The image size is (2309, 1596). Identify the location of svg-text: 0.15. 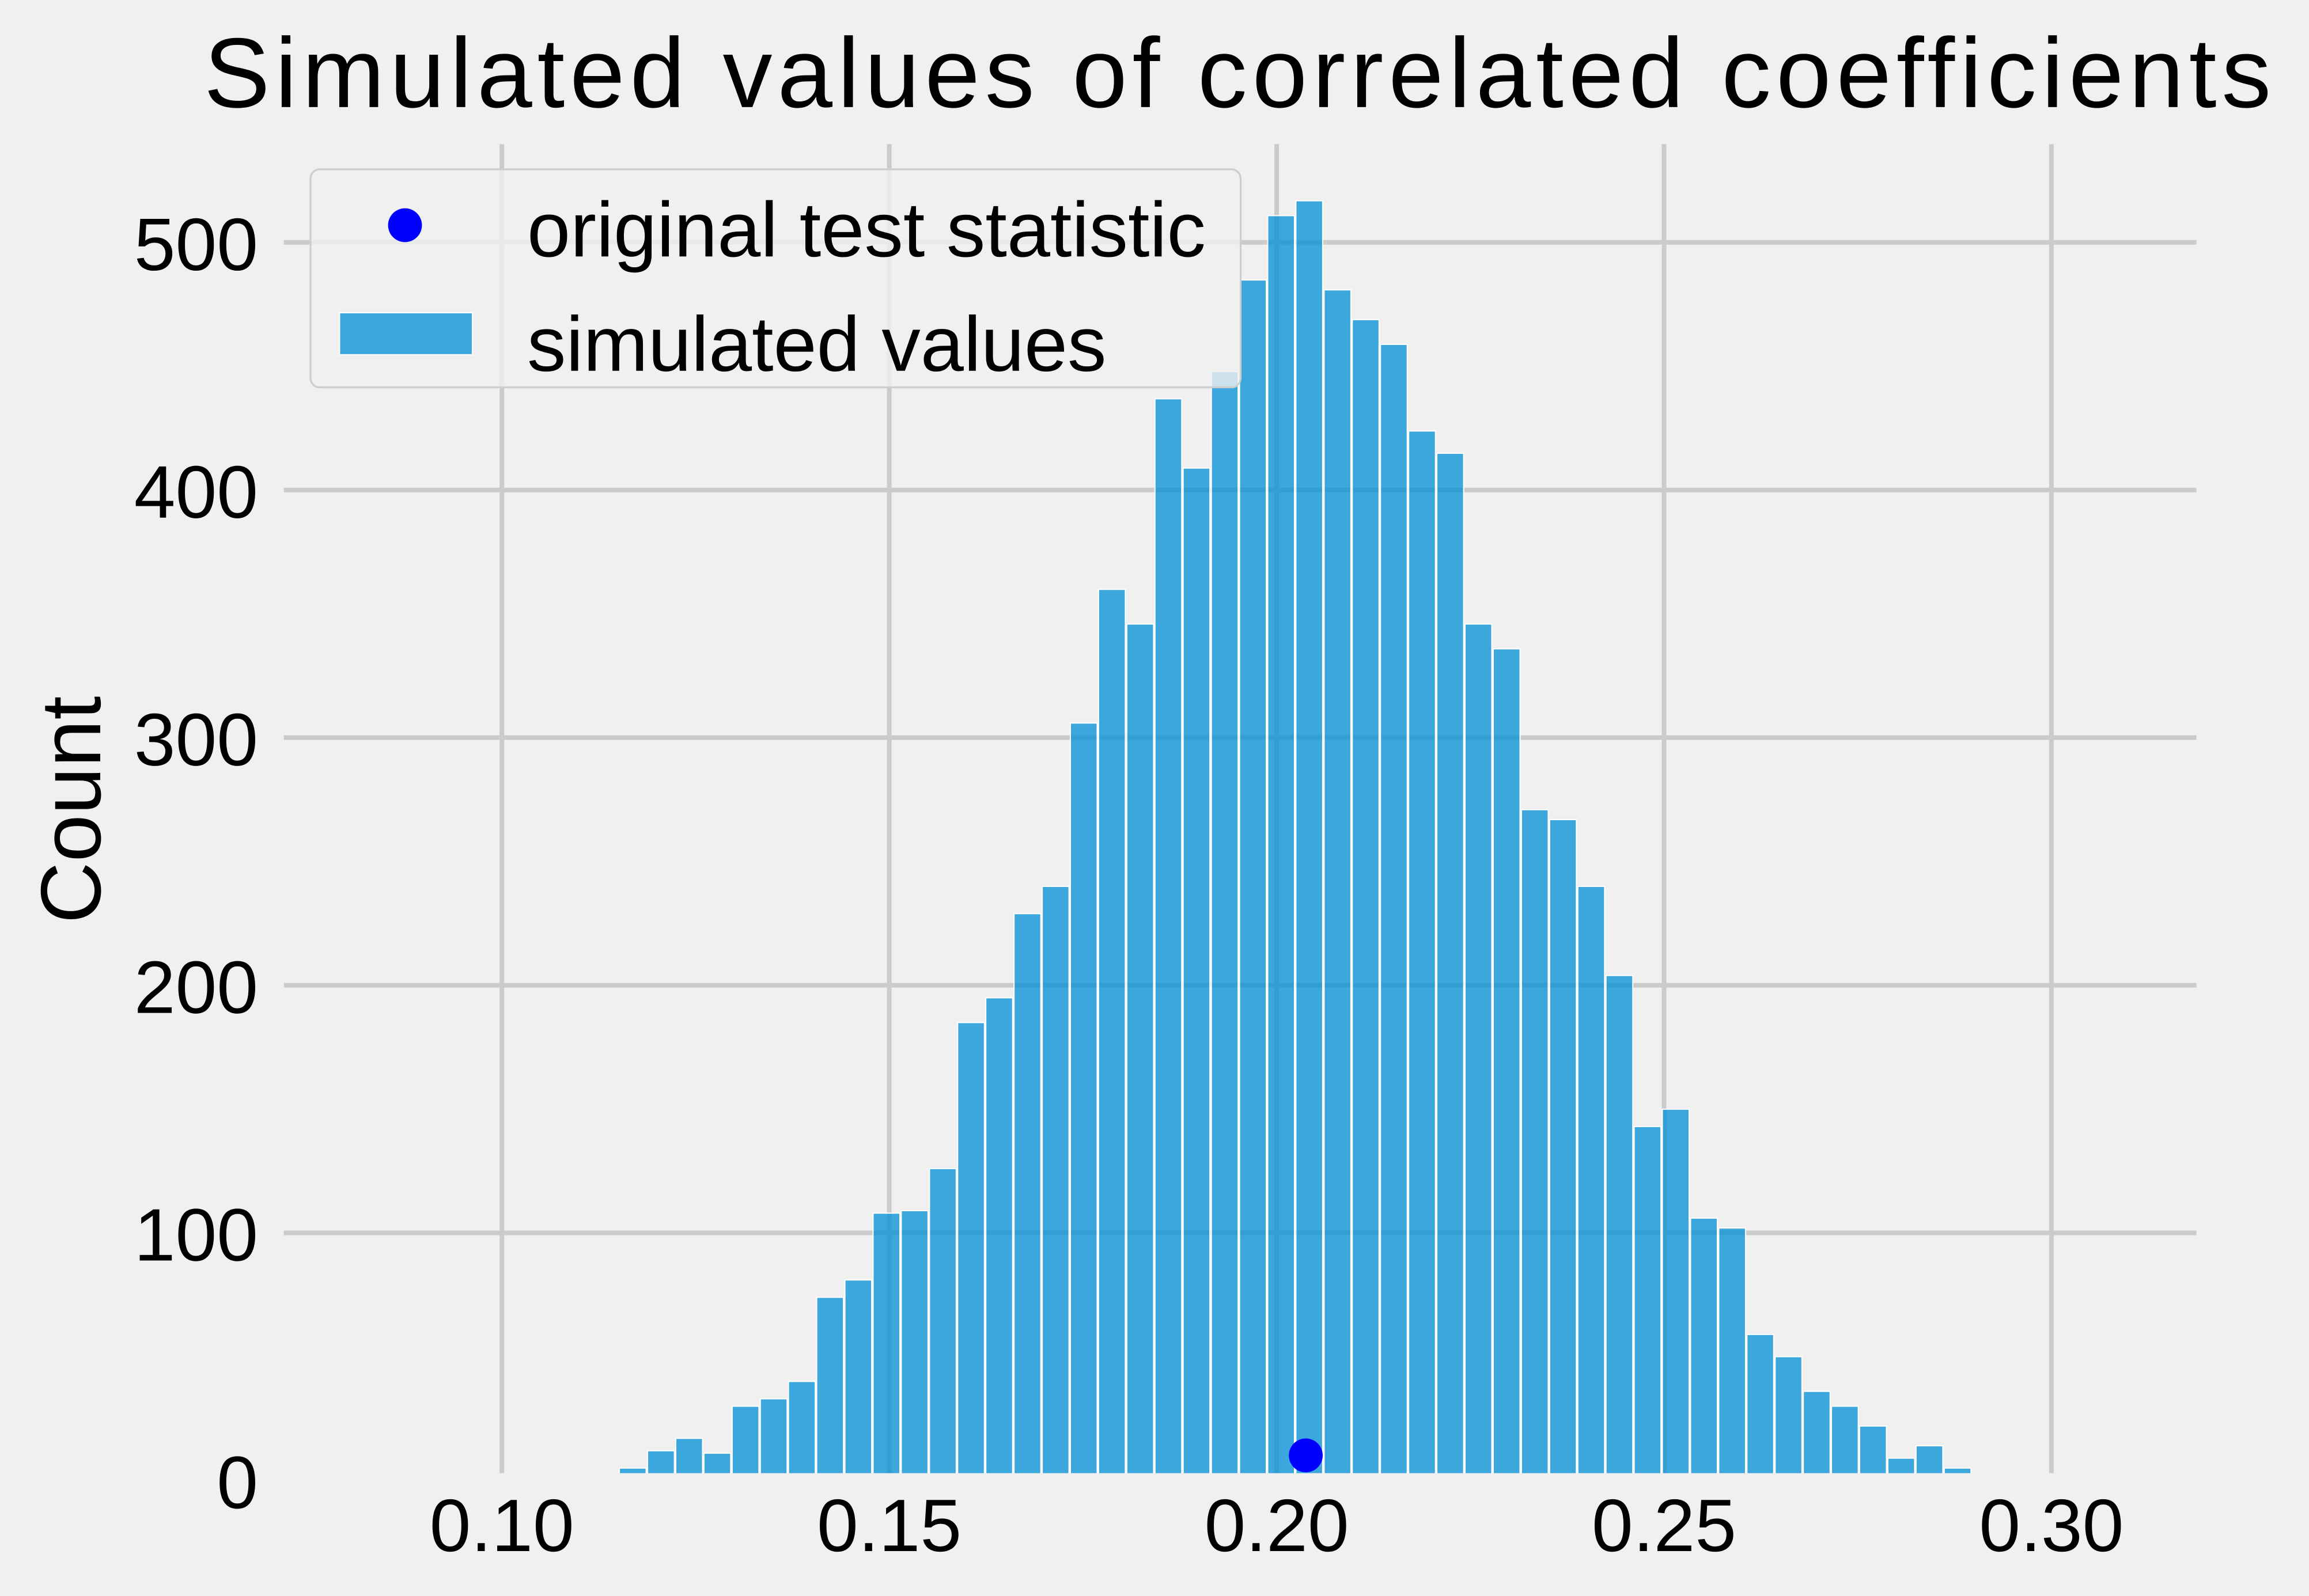
(890, 1525).